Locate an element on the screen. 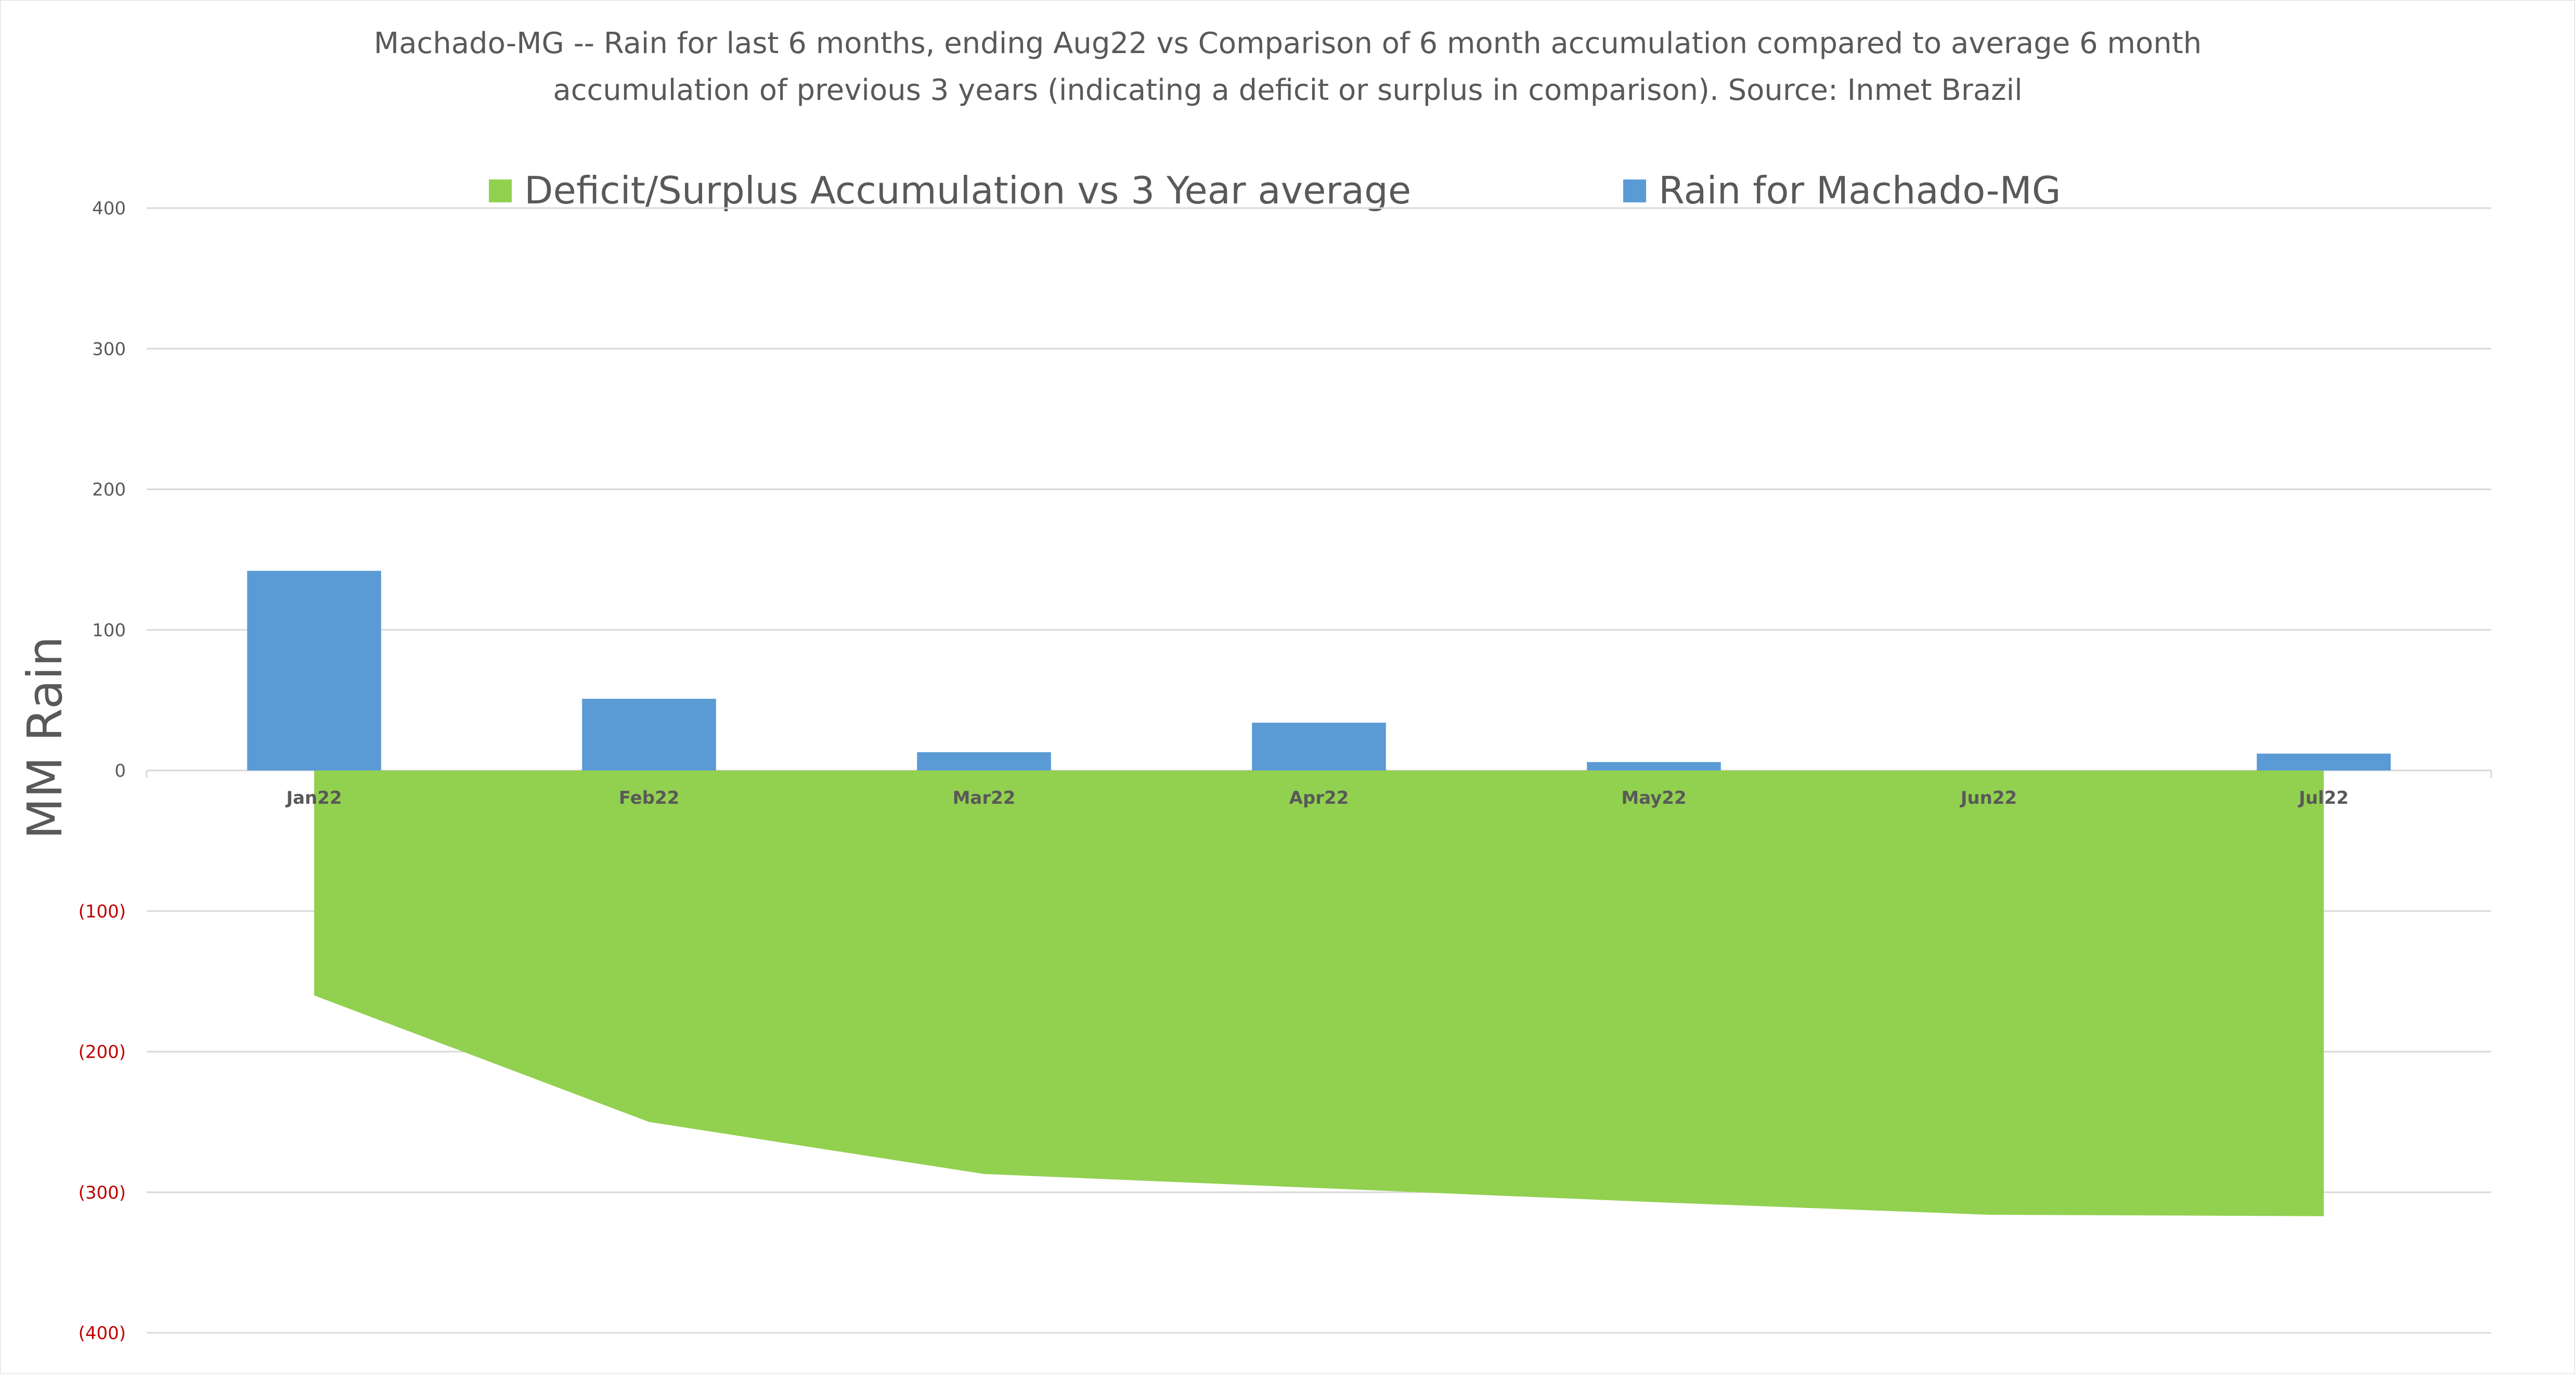 The image size is (2576, 1375). y-tick-label-8: (400) is located at coordinates (103, 1334).